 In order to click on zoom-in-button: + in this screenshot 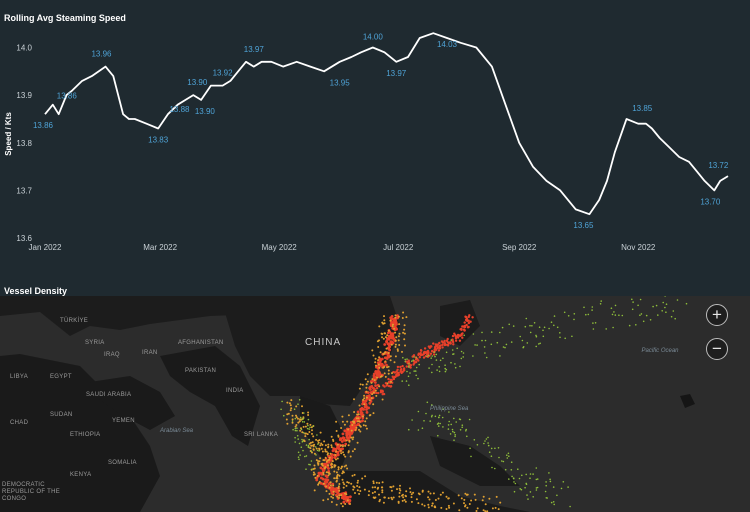, I will do `click(717, 315)`.